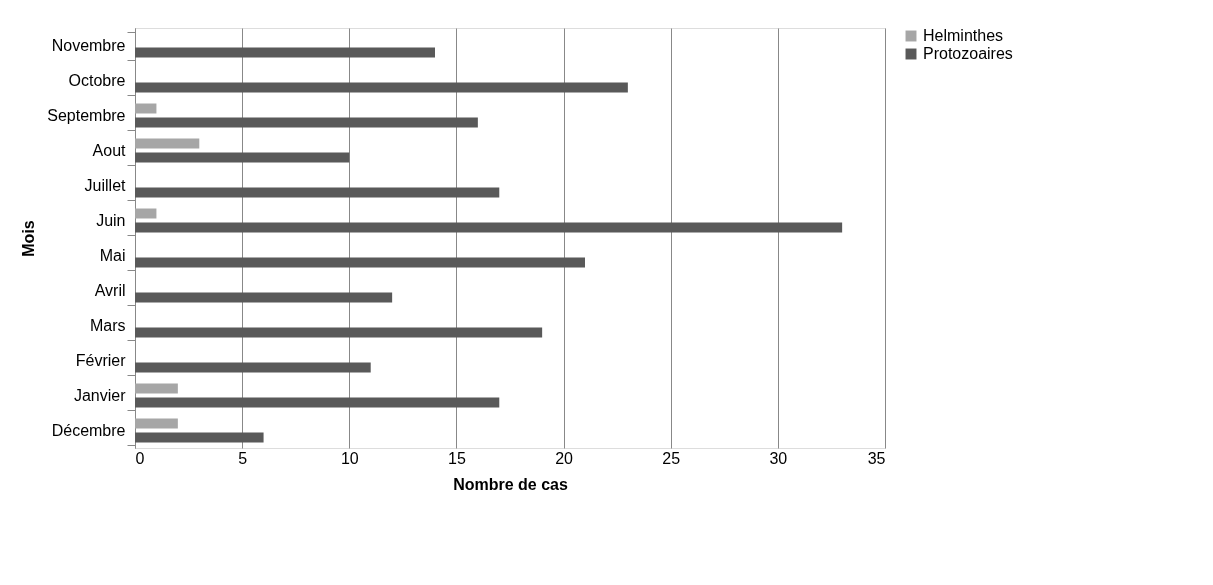 This screenshot has height=585, width=1213. I want to click on y-tick-label: Décembre, so click(88, 430).